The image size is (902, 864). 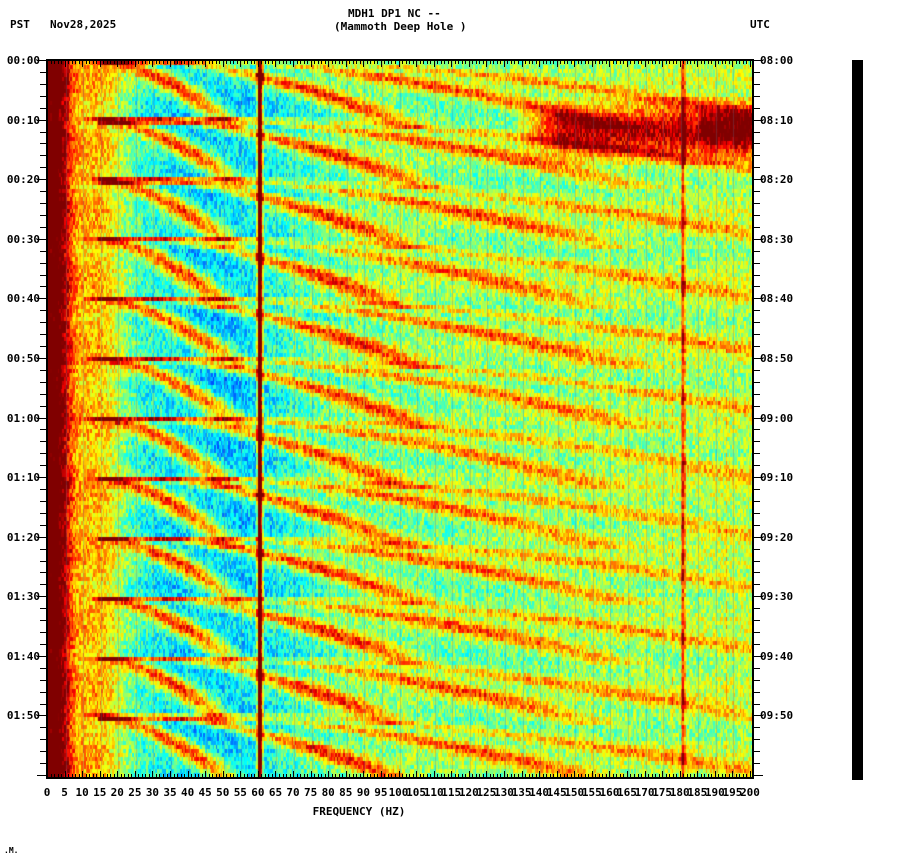 I want to click on axis-line-top, so click(x=400, y=59).